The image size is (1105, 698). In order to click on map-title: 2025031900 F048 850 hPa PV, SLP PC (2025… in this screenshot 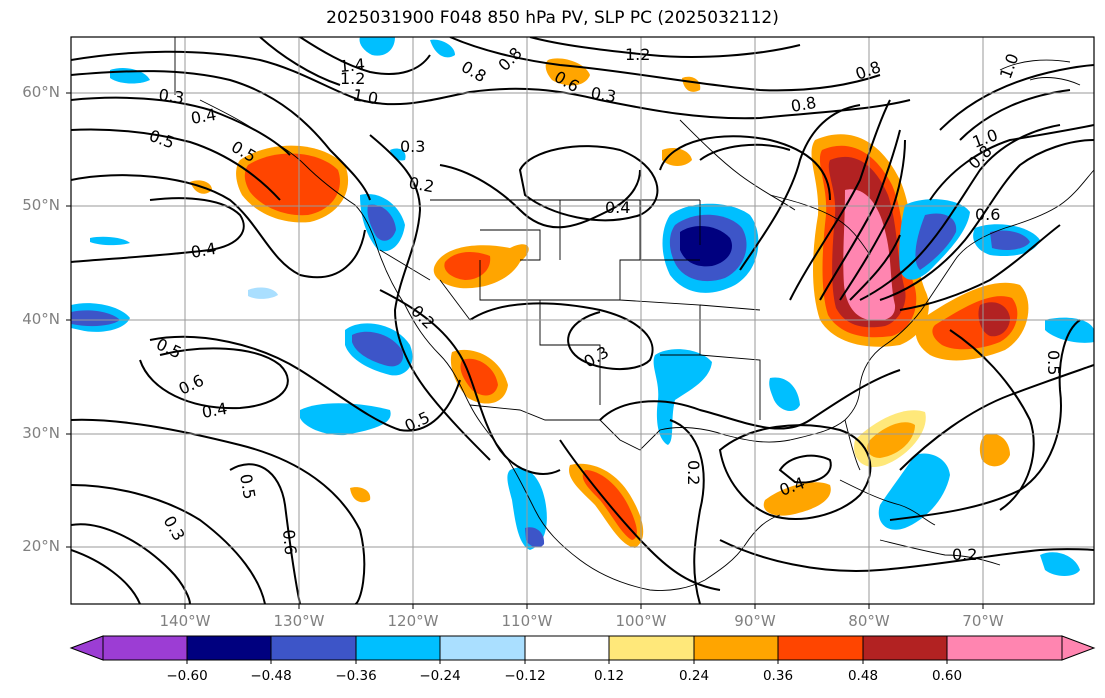, I will do `click(552, 18)`.